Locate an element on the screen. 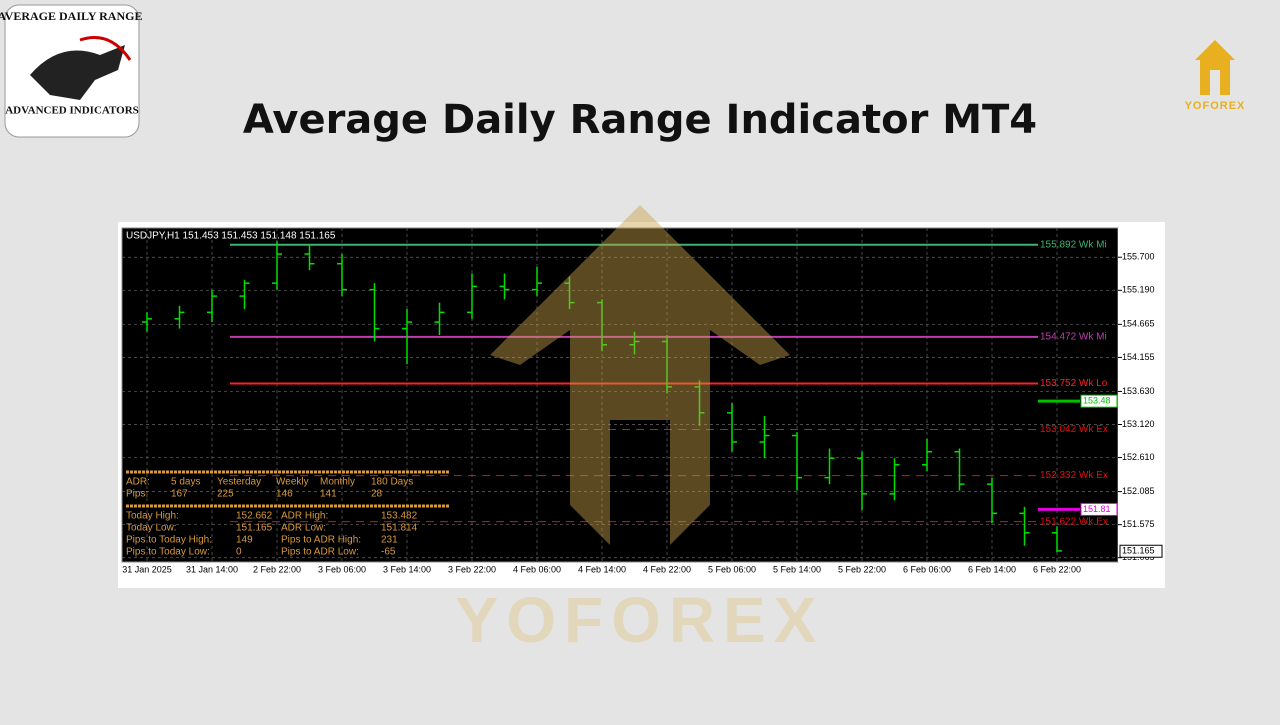 The width and height of the screenshot is (1280, 725). y-axis-area is located at coordinates (1140, 395).